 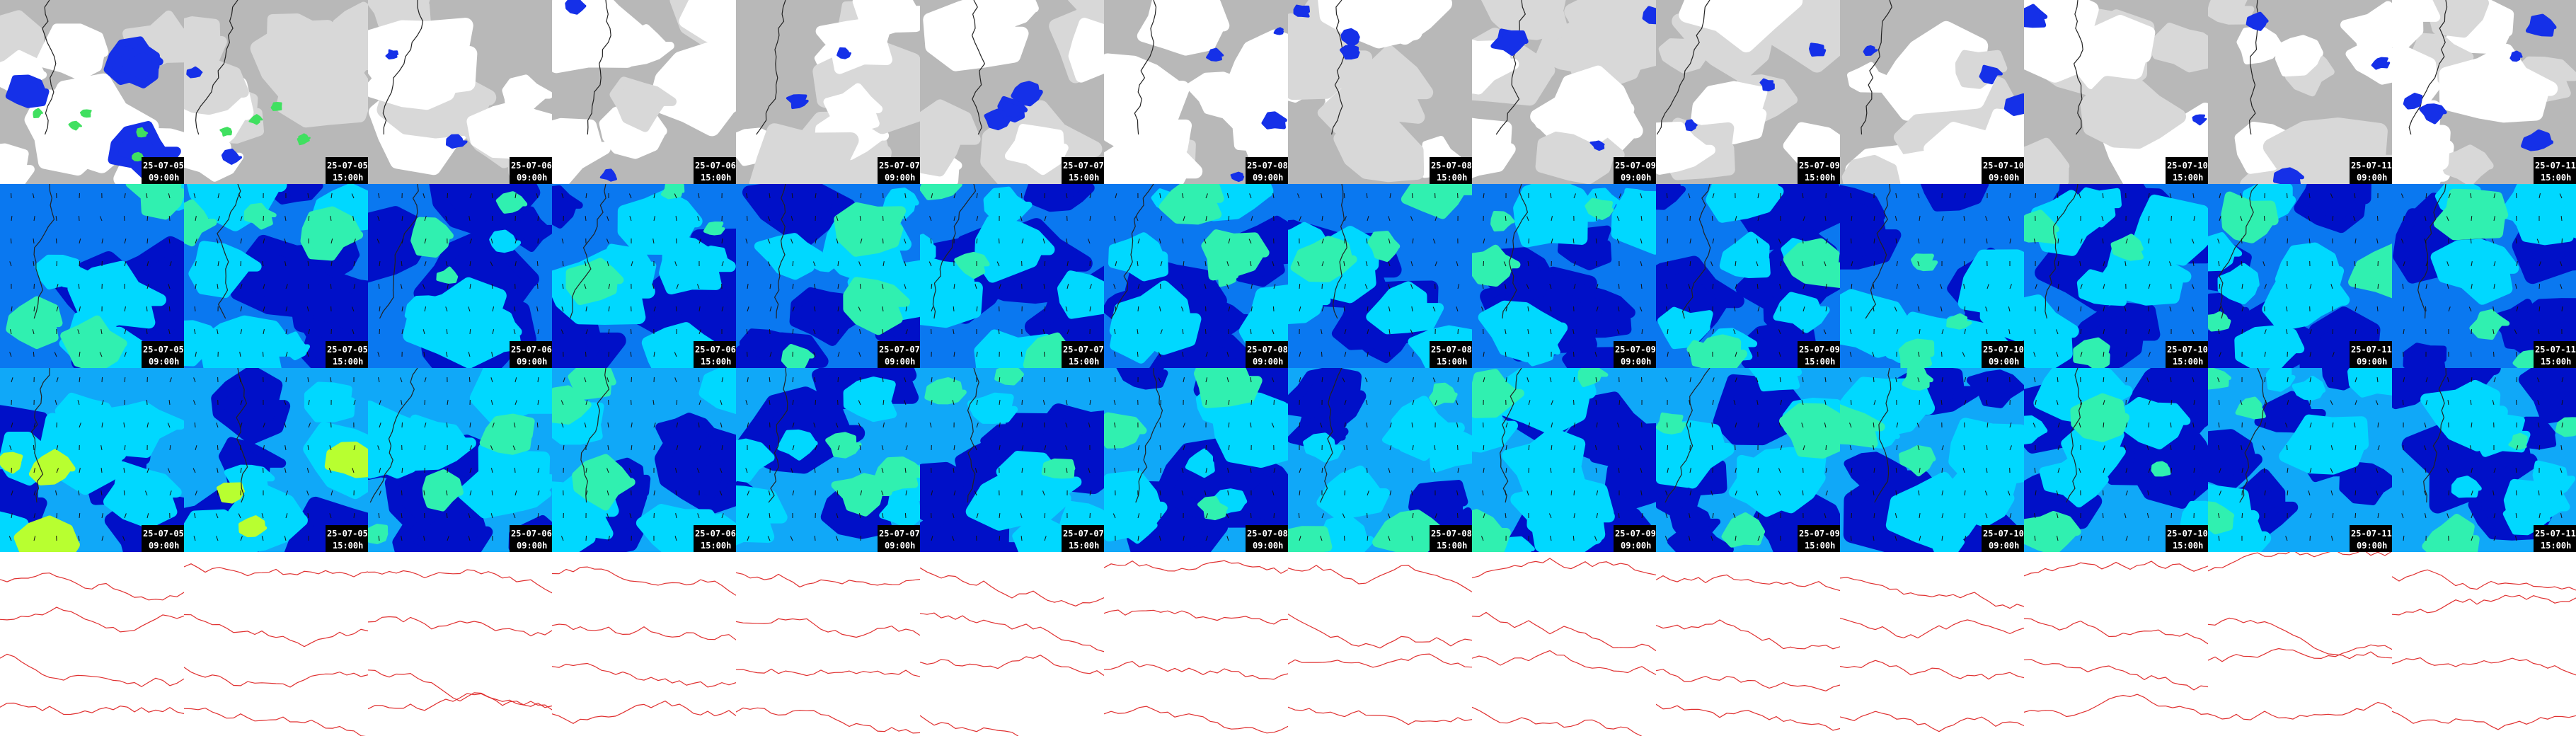 I want to click on precip-heavy, so click(x=138, y=156).